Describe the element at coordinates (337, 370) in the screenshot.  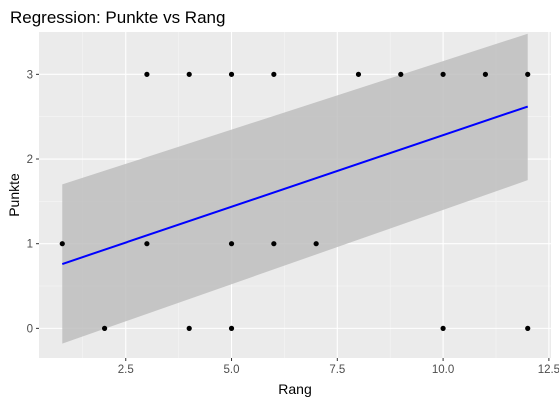
I see `x-tick-label: 7.5` at that location.